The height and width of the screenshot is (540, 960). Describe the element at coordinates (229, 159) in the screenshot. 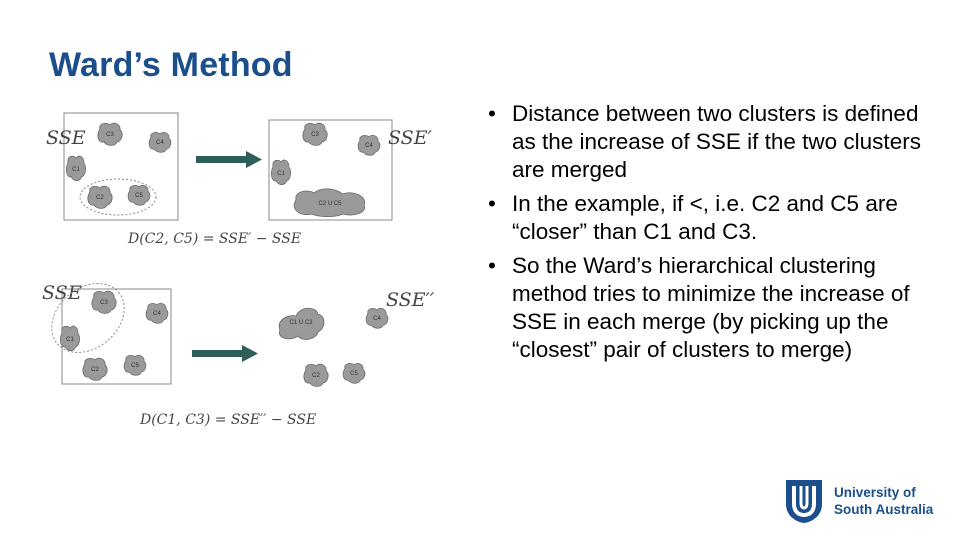

I see `top-arrow` at that location.